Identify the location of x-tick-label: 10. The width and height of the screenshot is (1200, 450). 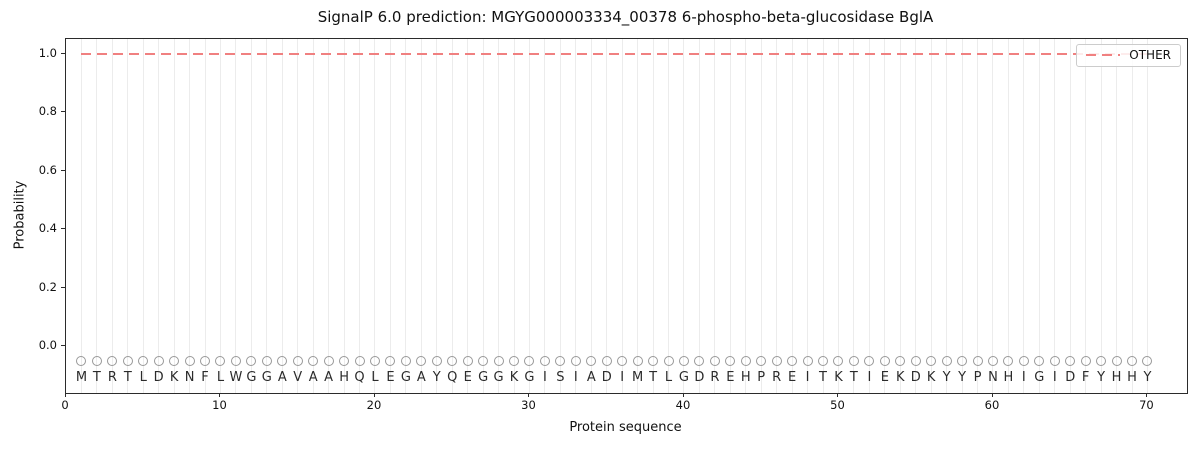
(219, 405).